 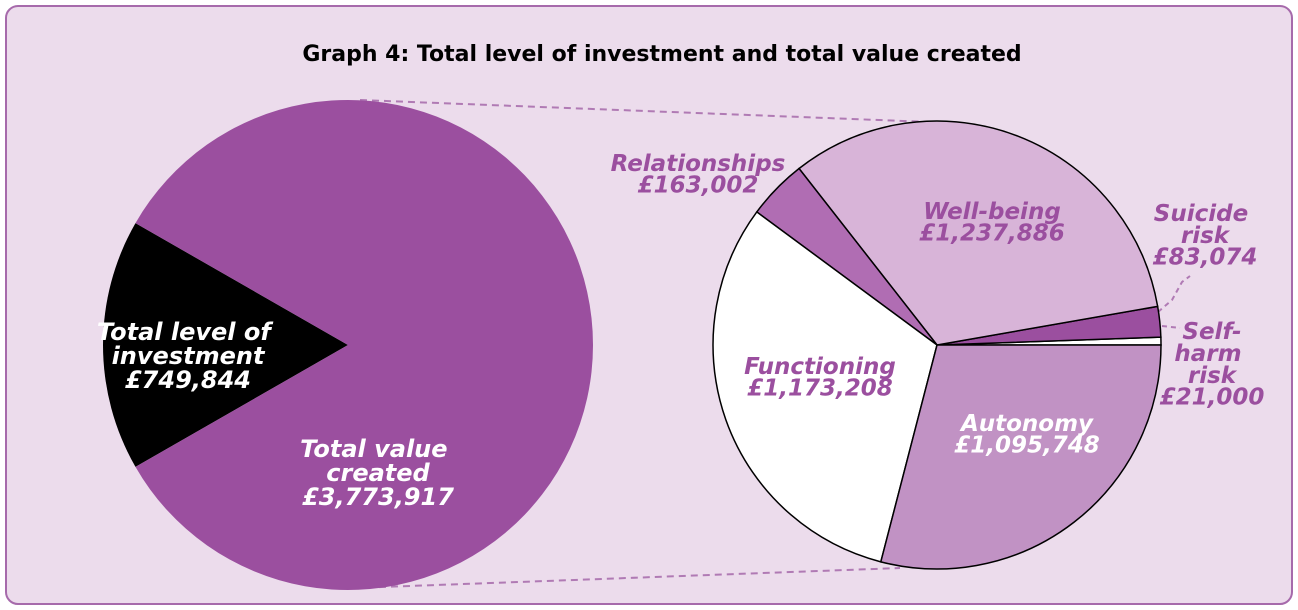 What do you see at coordinates (1026, 424) in the screenshot?
I see `slice-label: Autonomy` at bounding box center [1026, 424].